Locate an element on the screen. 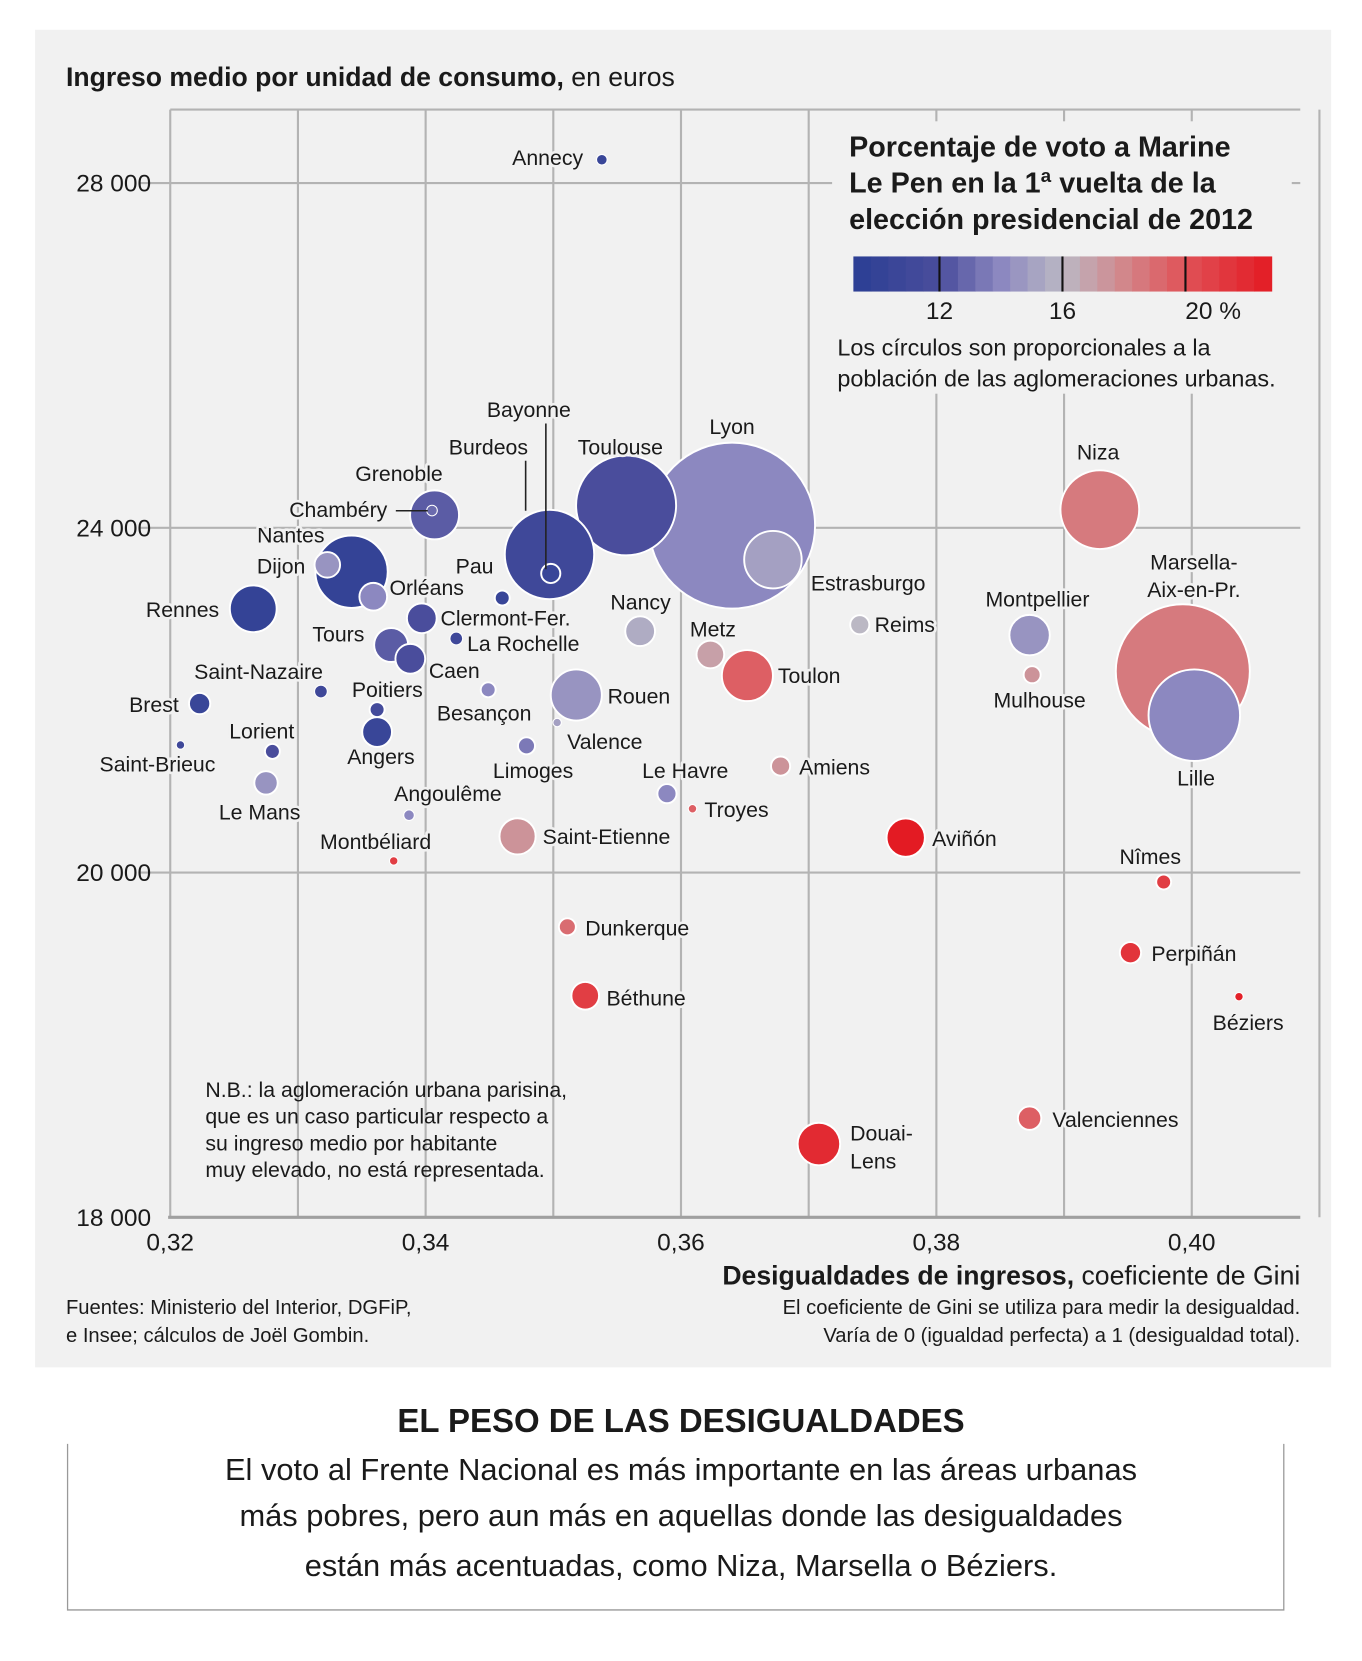  point-label: Burdeos is located at coordinates (488, 447).